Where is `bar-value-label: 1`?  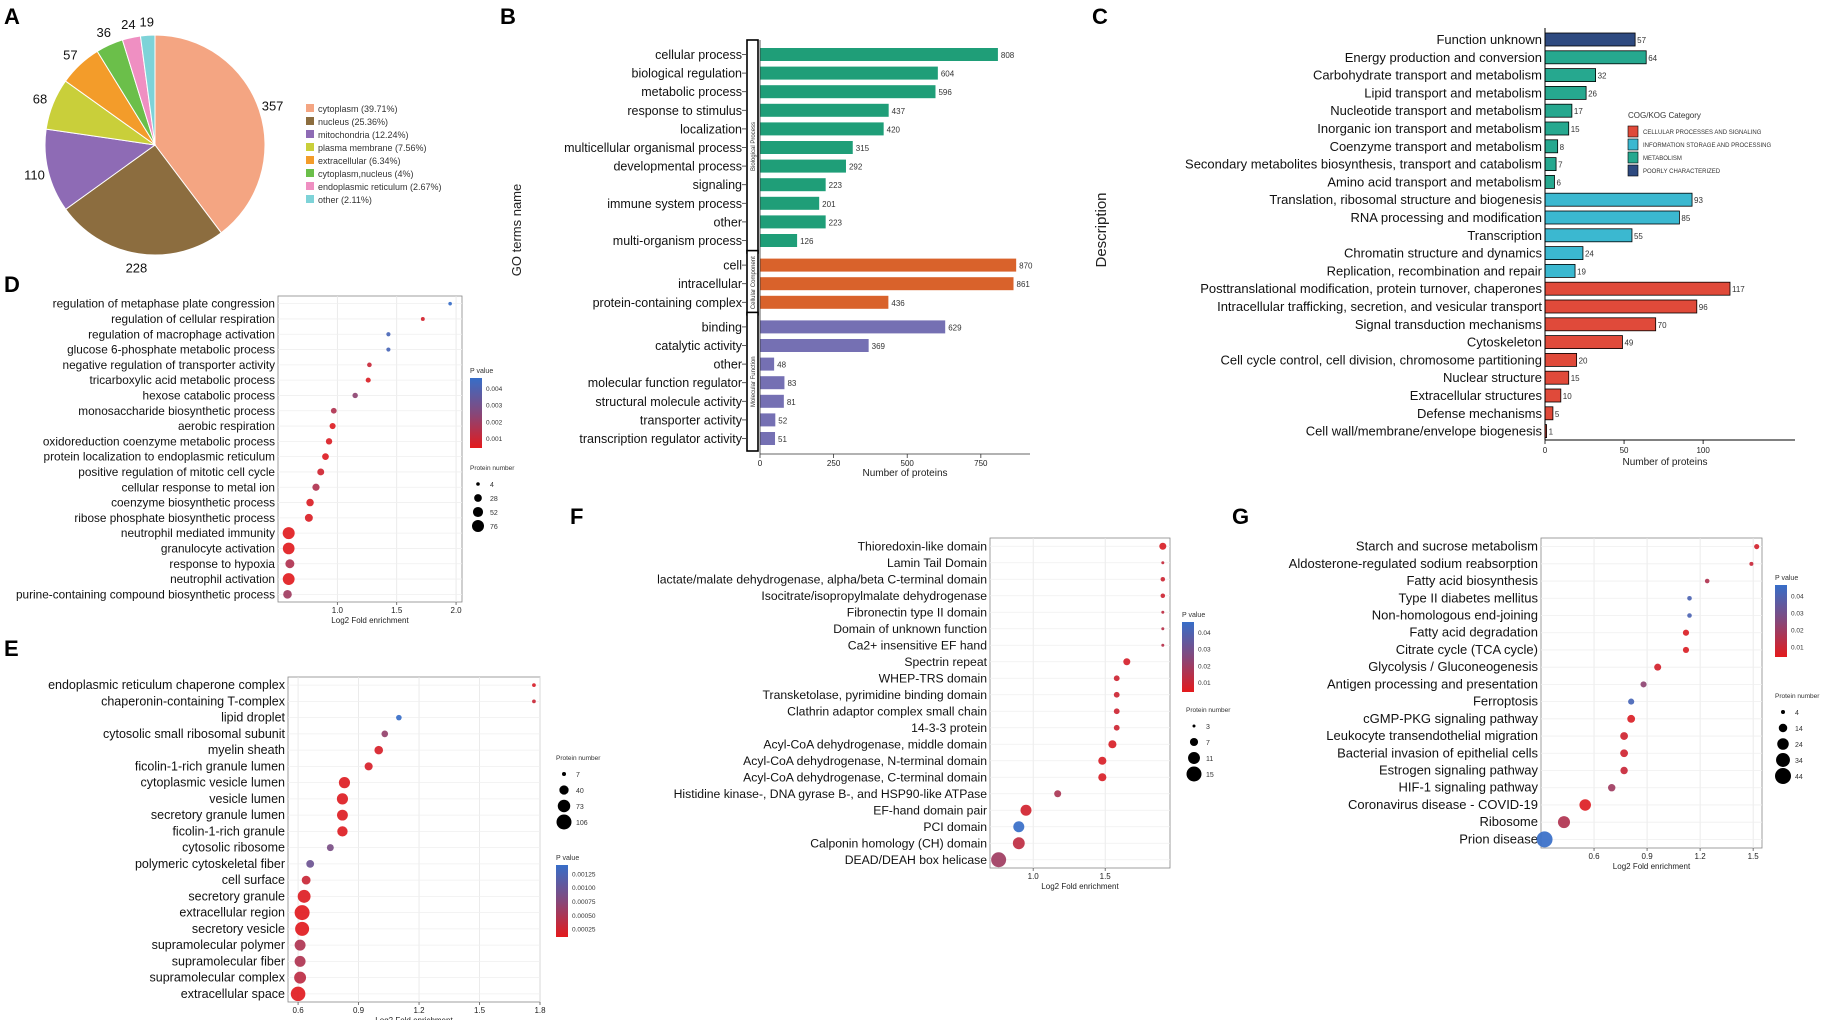 bar-value-label: 1 is located at coordinates (1551, 432).